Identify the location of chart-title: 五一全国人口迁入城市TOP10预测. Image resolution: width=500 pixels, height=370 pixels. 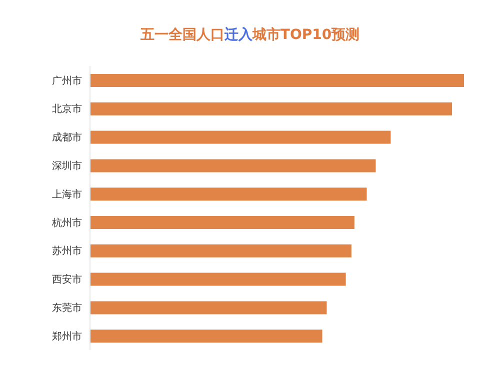
(250, 35).